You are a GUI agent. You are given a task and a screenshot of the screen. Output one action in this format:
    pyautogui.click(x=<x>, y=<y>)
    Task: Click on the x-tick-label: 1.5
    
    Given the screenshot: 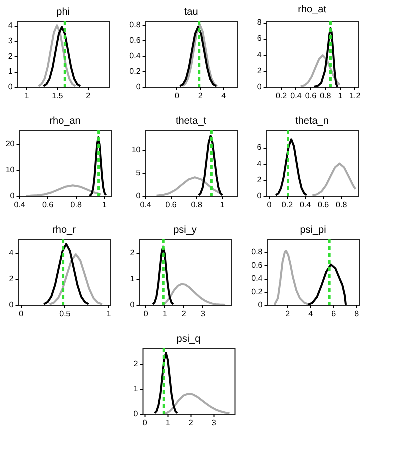 What is the action you would take?
    pyautogui.click(x=58, y=96)
    